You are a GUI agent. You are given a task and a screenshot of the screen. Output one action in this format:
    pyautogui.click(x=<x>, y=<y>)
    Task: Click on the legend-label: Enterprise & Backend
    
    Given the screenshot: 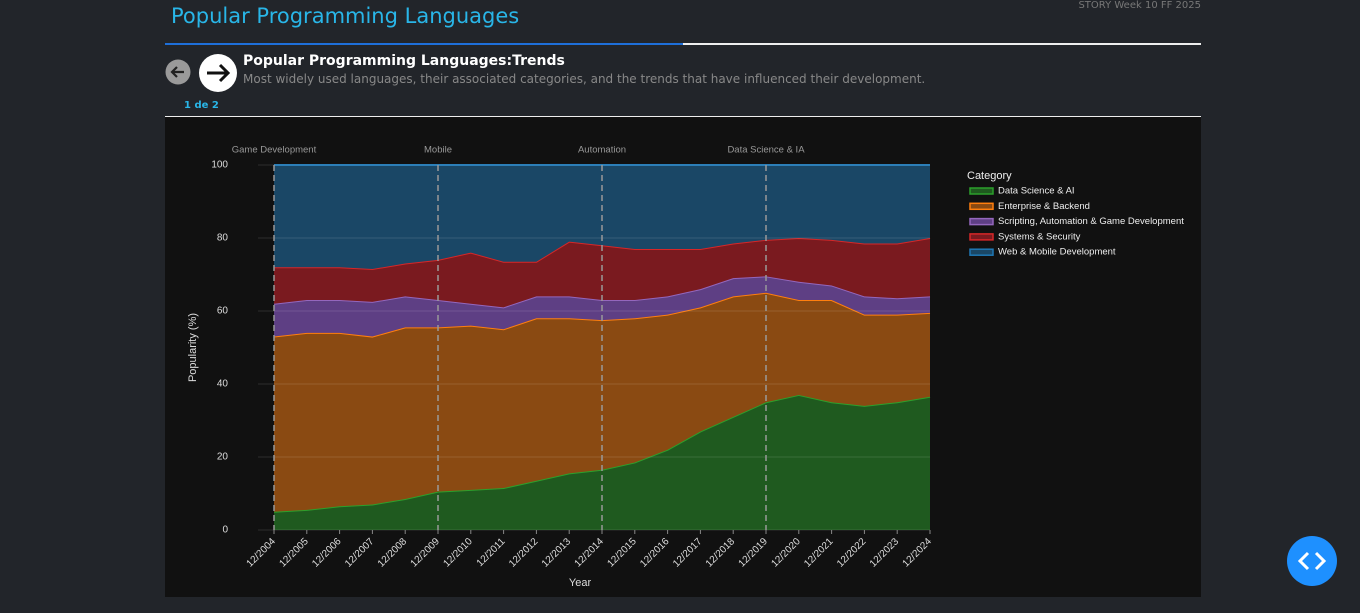 What is the action you would take?
    pyautogui.click(x=1044, y=206)
    